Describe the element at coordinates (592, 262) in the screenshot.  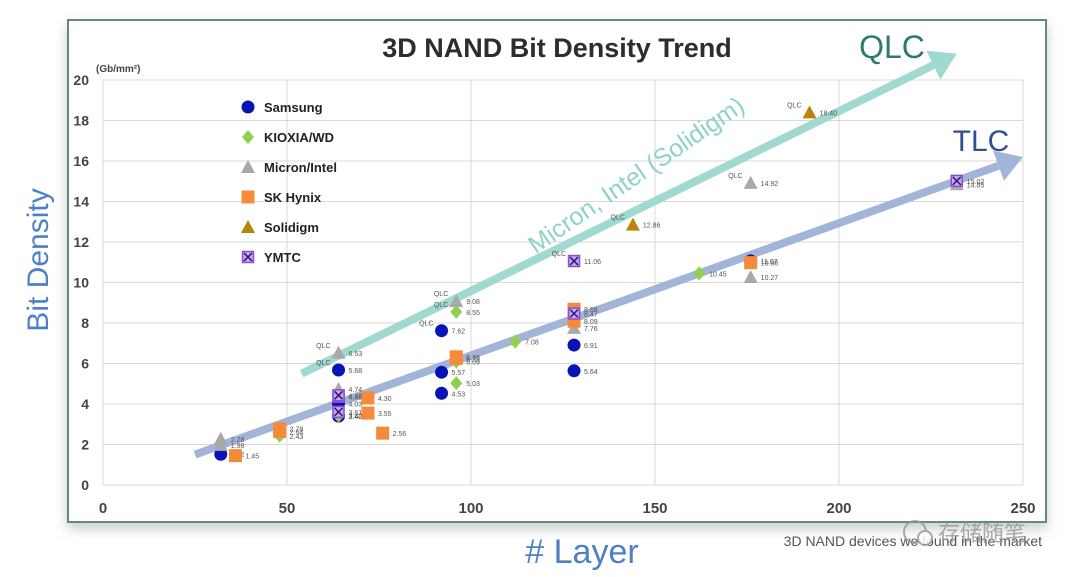
I see `value-label: 11.06` at that location.